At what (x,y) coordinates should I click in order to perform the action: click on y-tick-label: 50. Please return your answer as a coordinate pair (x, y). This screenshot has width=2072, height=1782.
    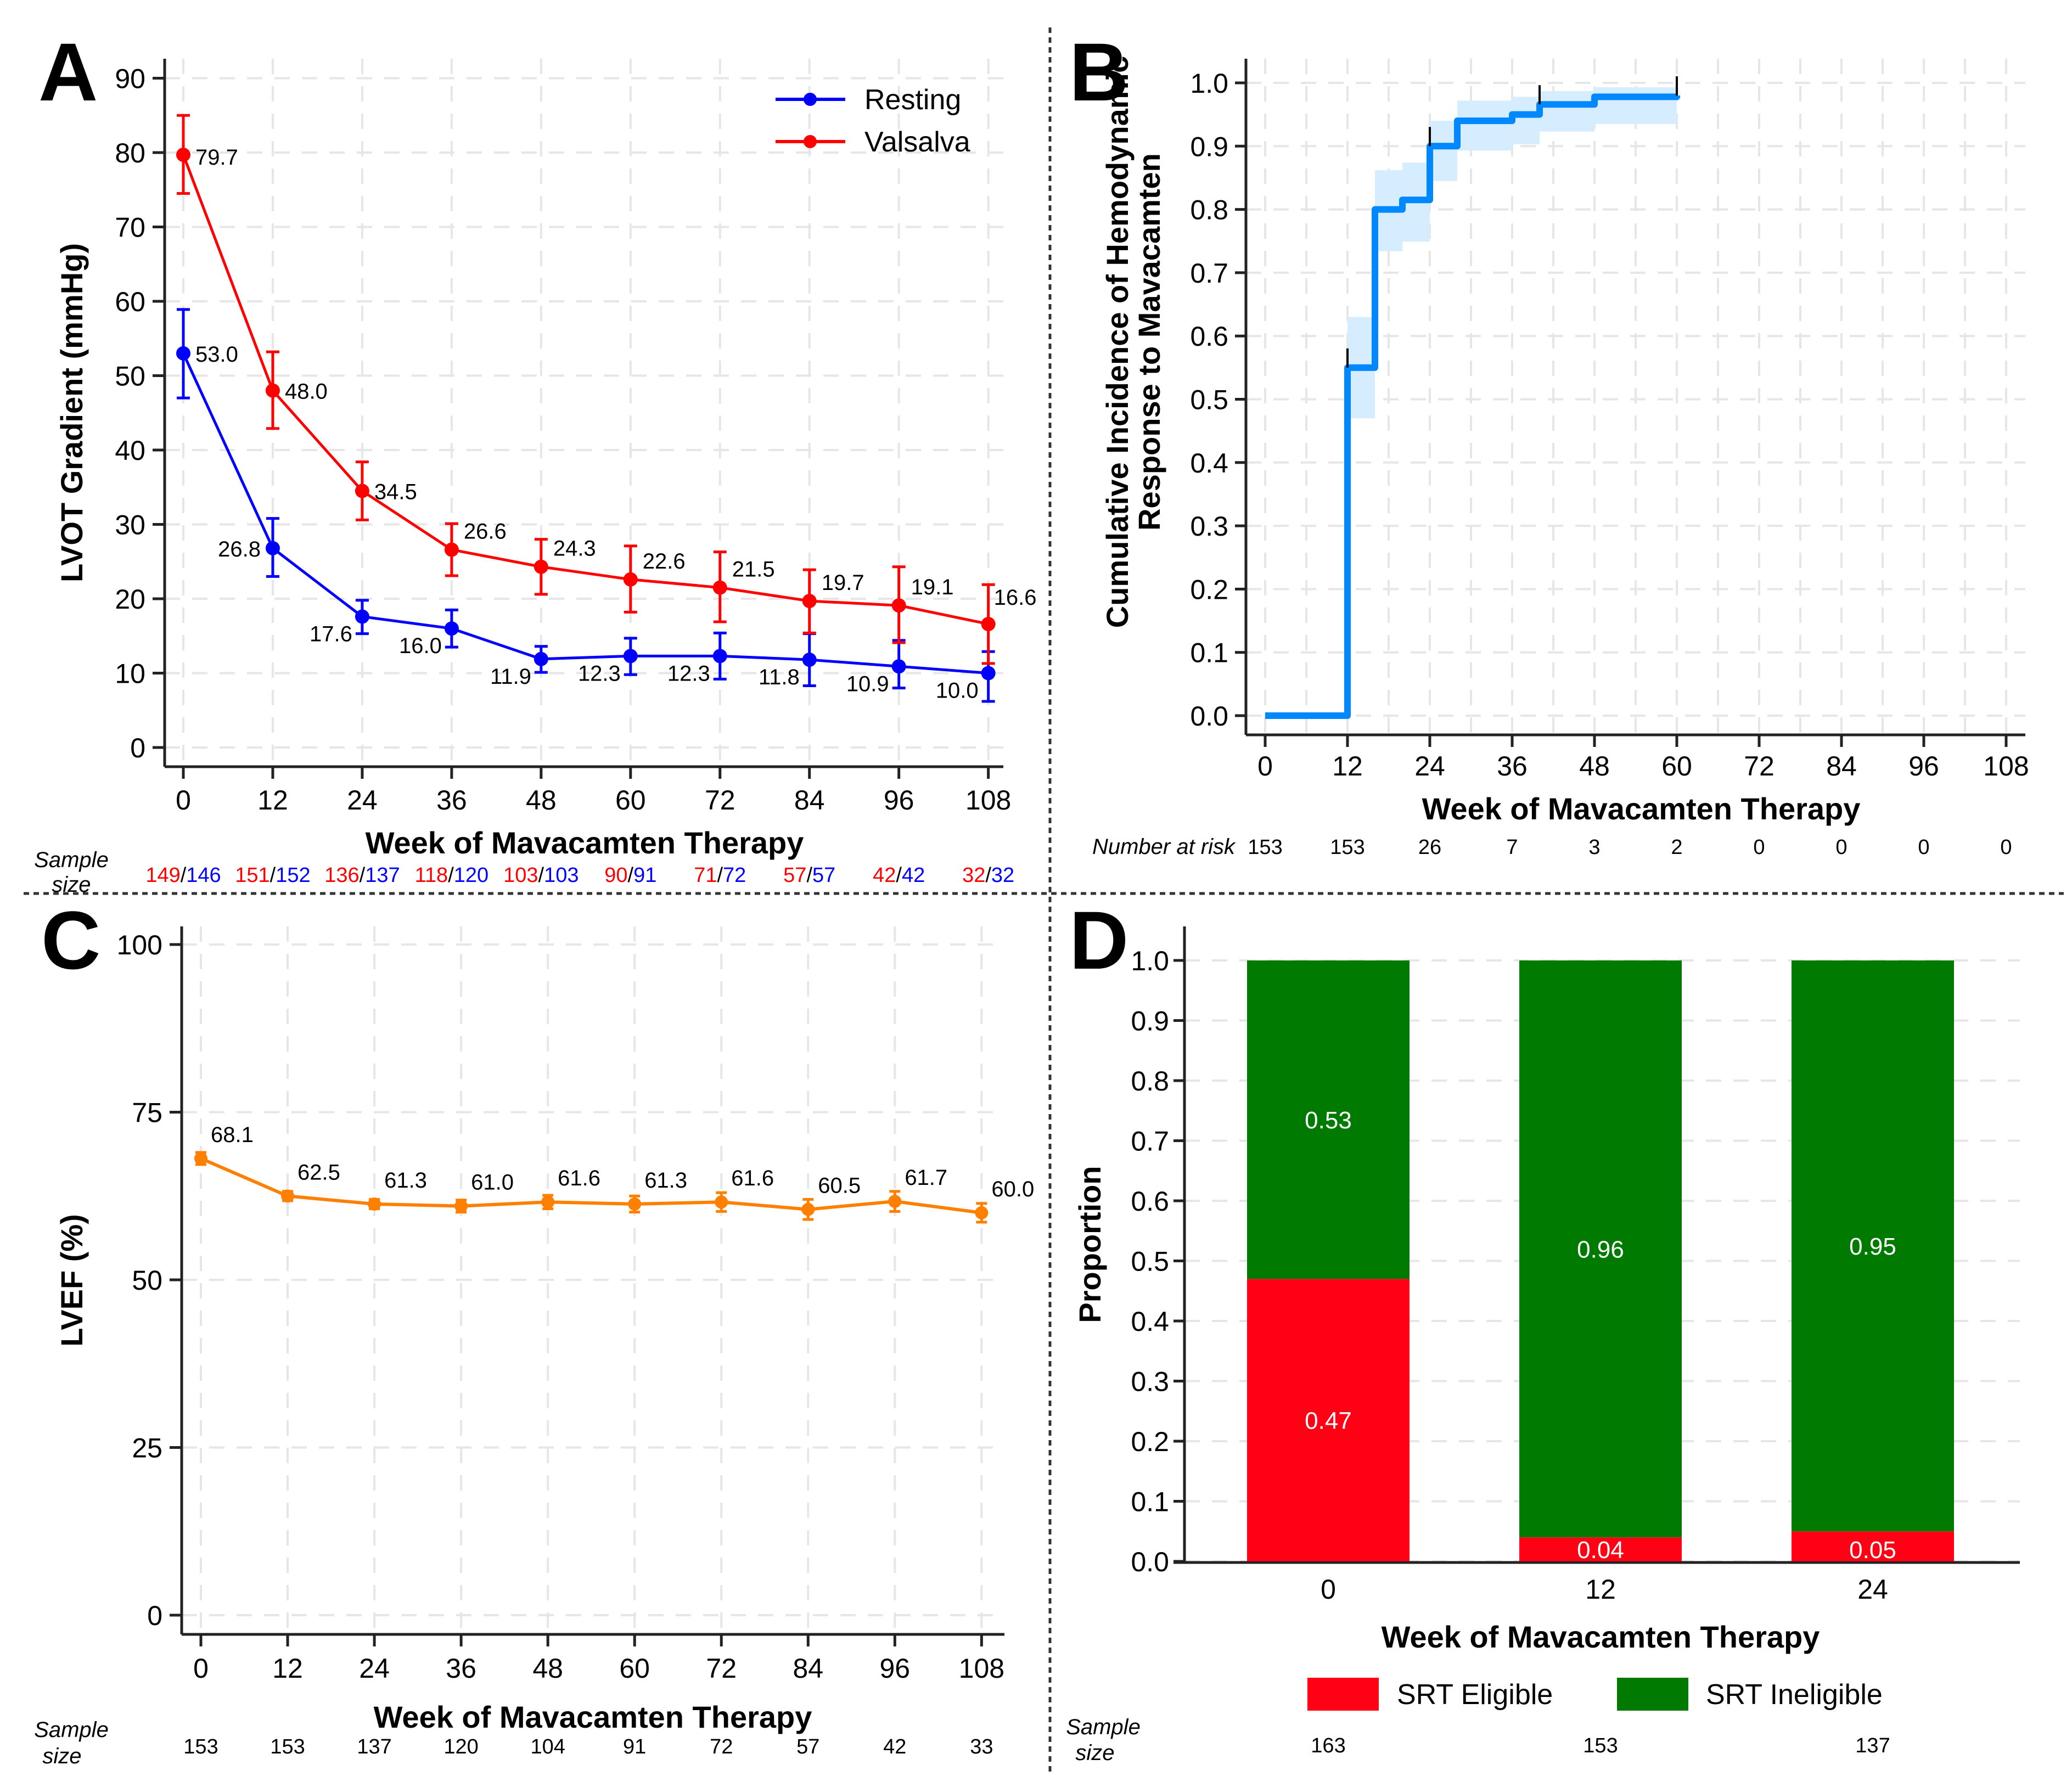
    Looking at the image, I should click on (147, 1280).